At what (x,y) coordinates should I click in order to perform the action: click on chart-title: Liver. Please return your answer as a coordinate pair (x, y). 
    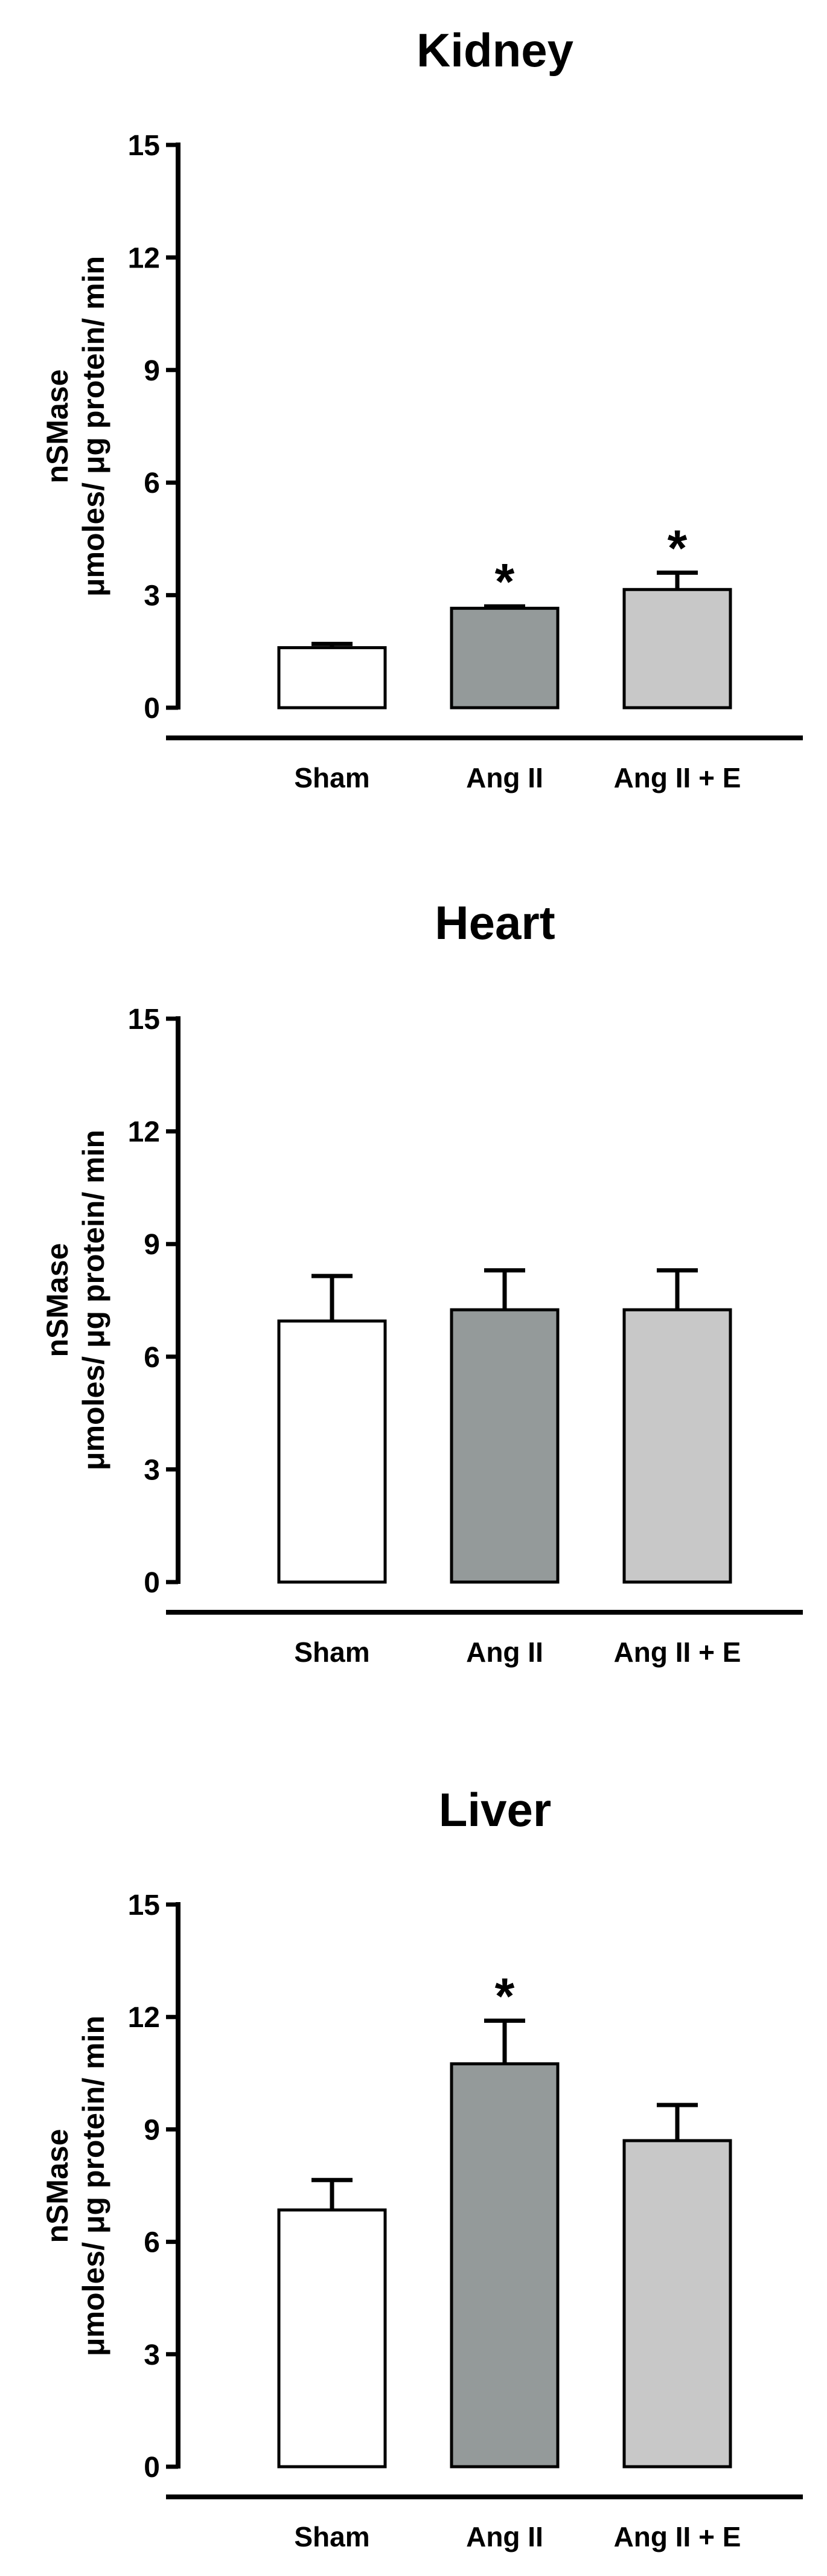
    Looking at the image, I should click on (495, 1809).